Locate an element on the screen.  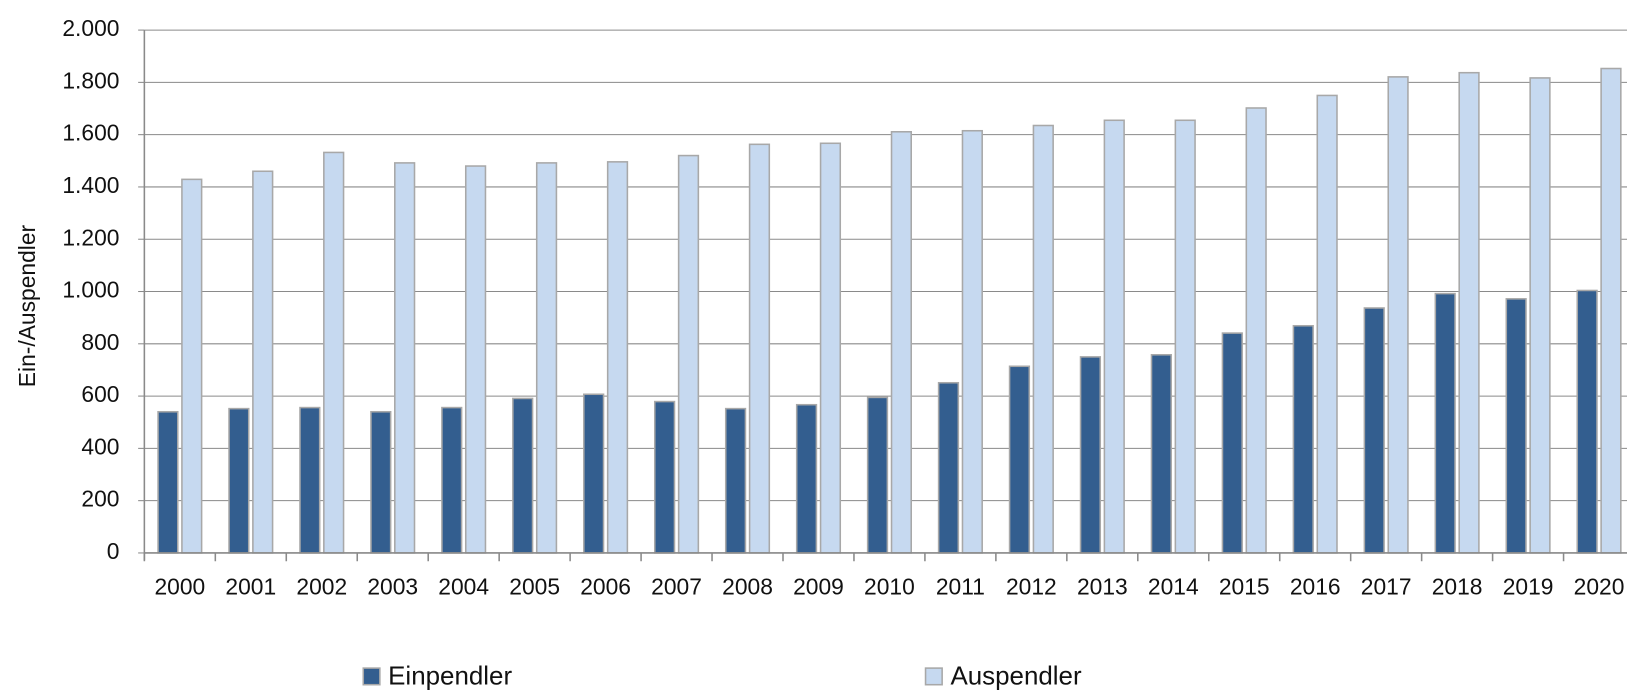
y-tick-label: 1.400 is located at coordinates (90, 185).